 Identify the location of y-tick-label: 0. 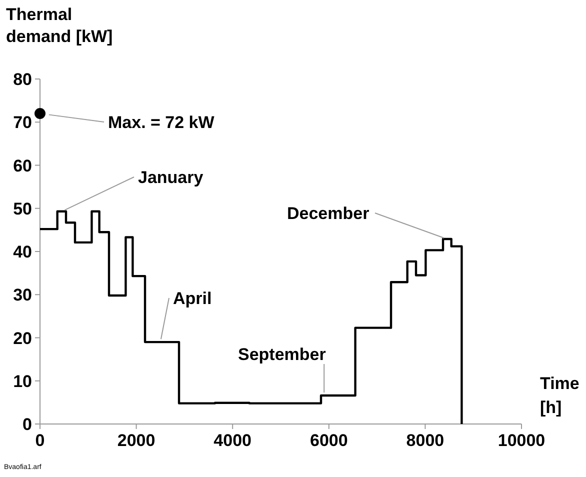
(27, 424).